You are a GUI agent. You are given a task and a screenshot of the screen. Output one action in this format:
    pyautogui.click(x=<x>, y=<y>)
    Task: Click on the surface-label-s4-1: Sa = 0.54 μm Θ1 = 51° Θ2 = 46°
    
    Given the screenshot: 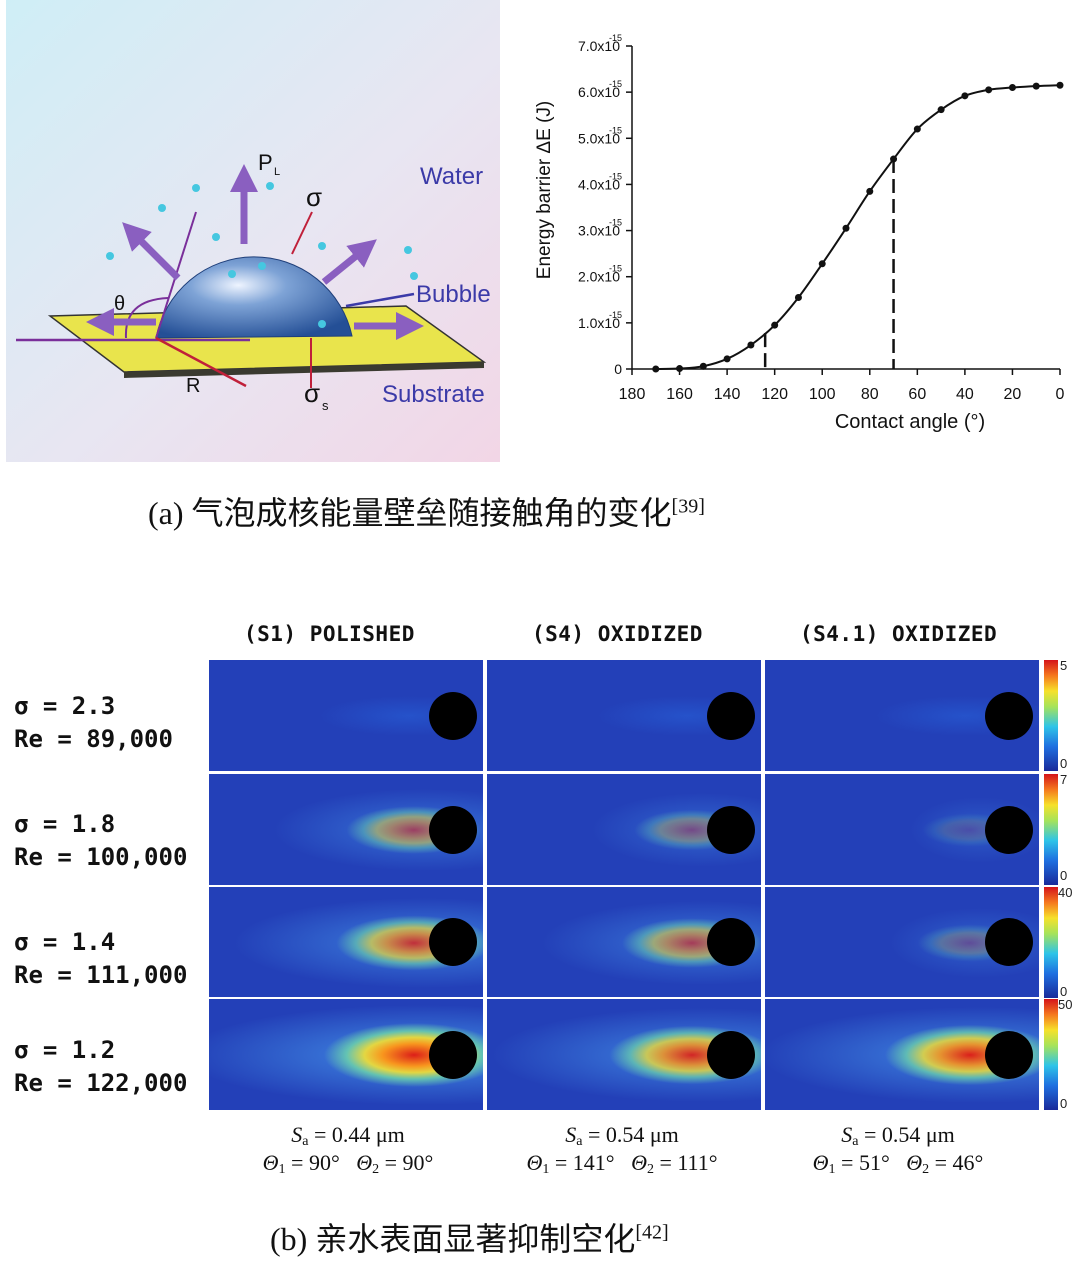 What is the action you would take?
    pyautogui.click(x=898, y=1150)
    